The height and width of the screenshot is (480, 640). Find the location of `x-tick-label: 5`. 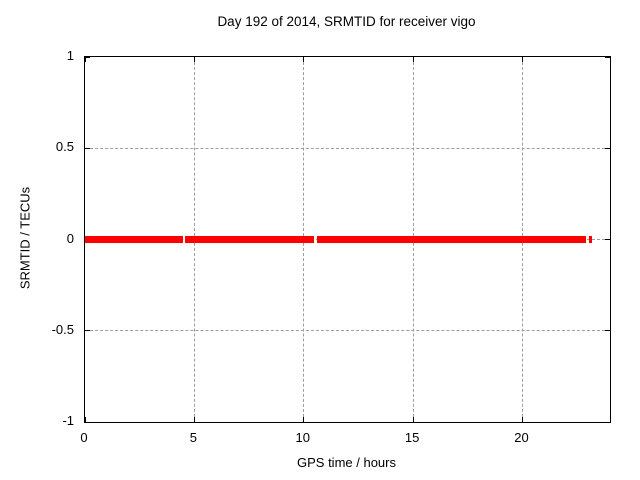

x-tick-label: 5 is located at coordinates (193, 437).